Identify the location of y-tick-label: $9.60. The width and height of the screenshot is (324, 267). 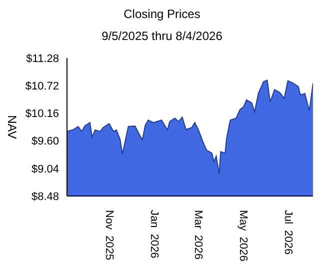
(45, 142).